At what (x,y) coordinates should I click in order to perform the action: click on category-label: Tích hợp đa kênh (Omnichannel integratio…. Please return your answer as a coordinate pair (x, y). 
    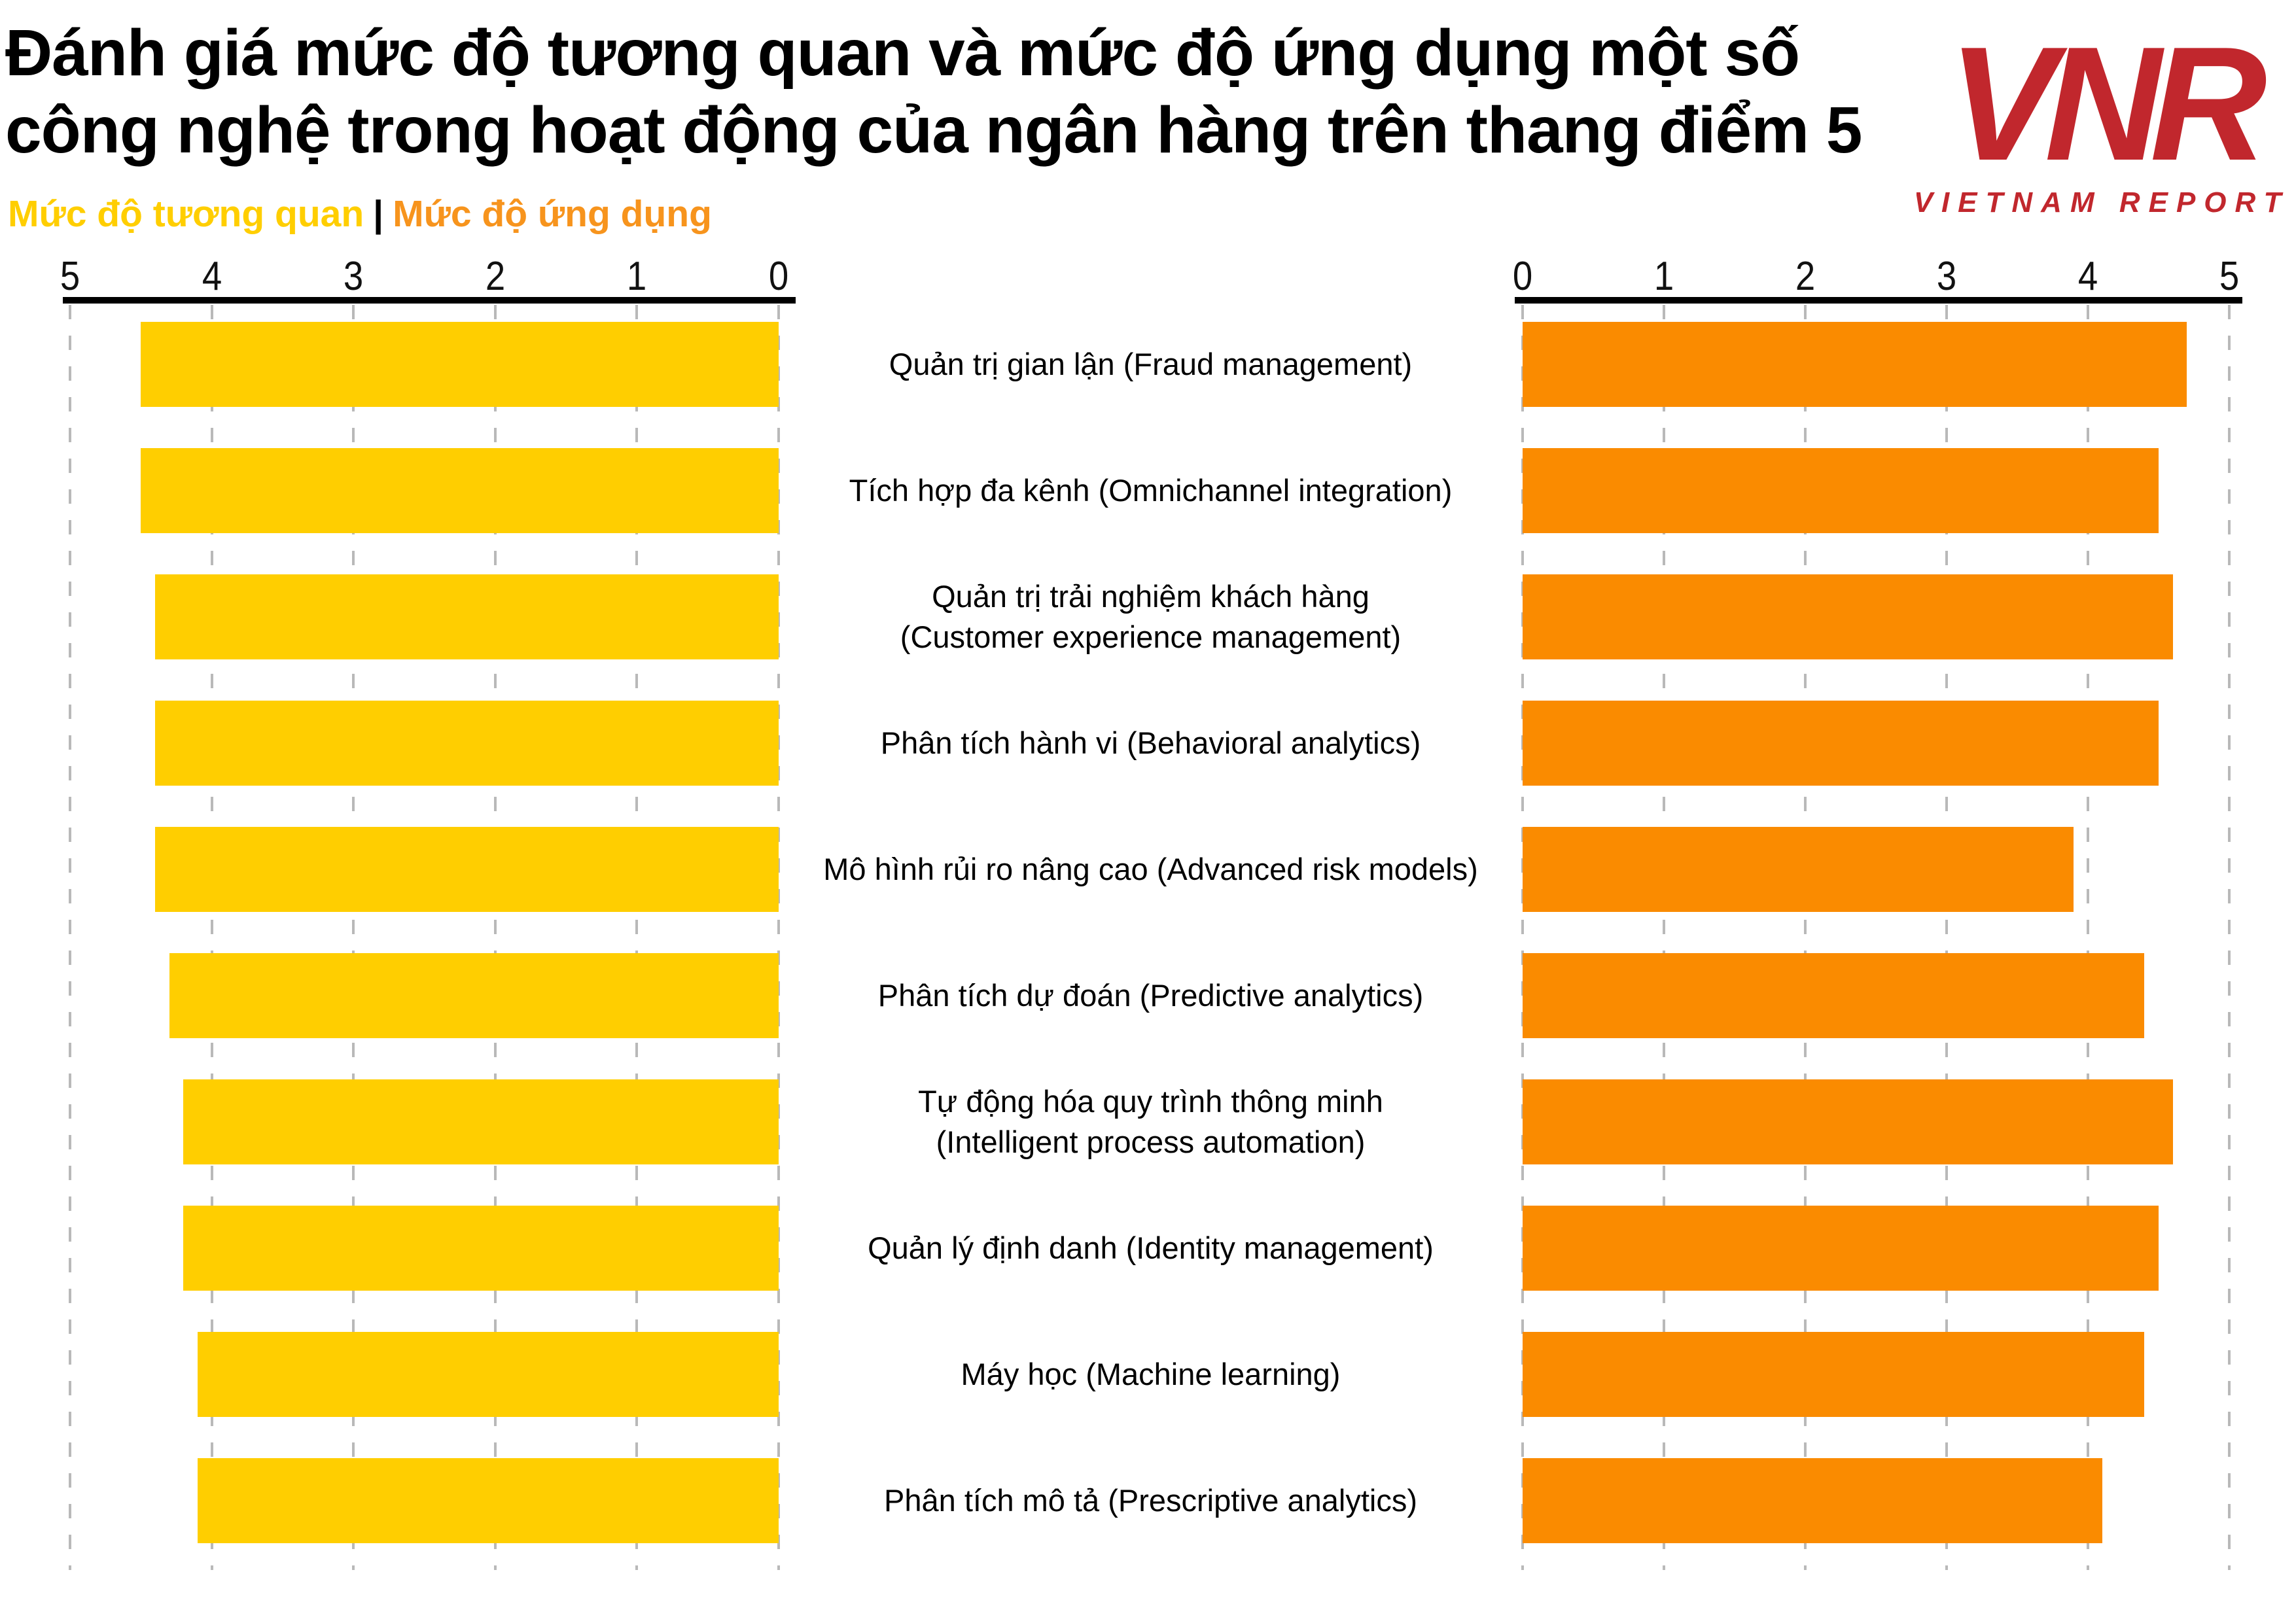
    Looking at the image, I should click on (1151, 490).